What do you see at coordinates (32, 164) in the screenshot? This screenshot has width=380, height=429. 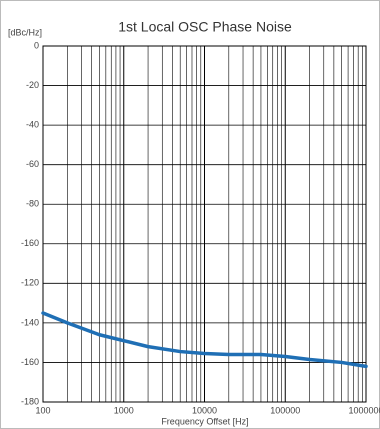 I see `y-tick-label: -60` at bounding box center [32, 164].